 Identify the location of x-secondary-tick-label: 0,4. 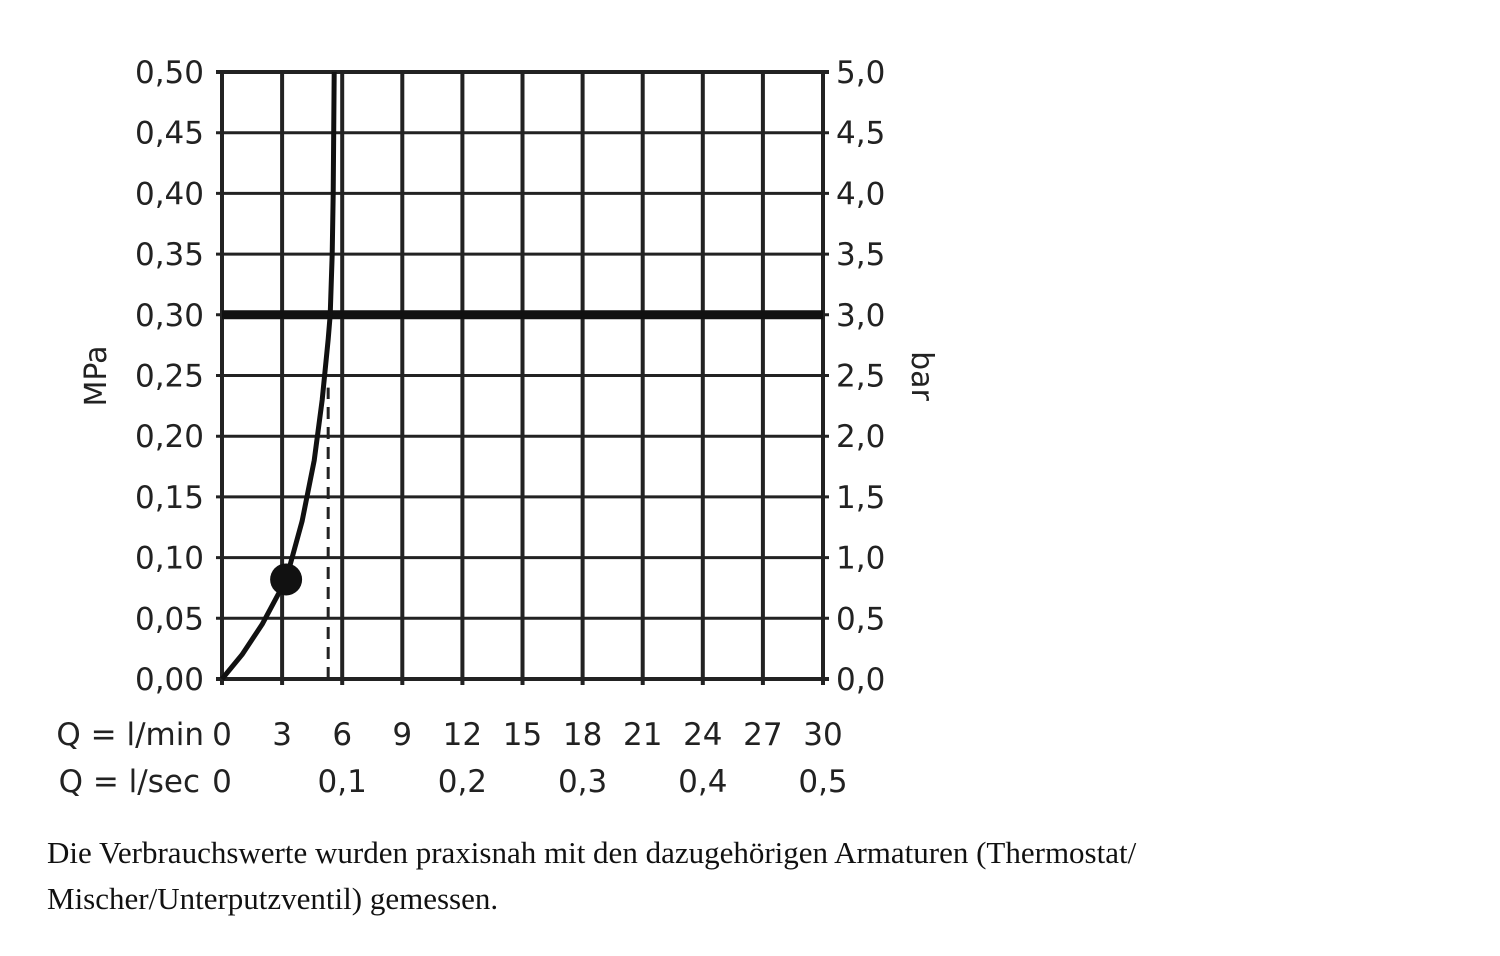
(702, 782).